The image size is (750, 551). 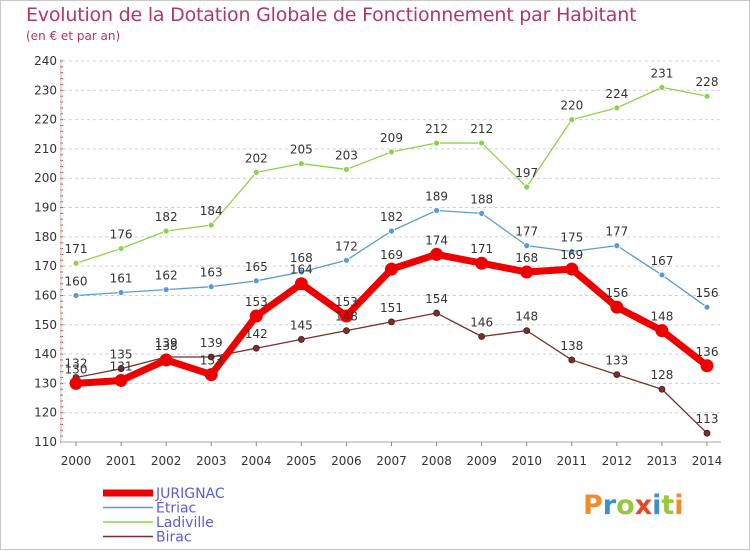 What do you see at coordinates (256, 158) in the screenshot?
I see `data-label-ladiville-2004: 202` at bounding box center [256, 158].